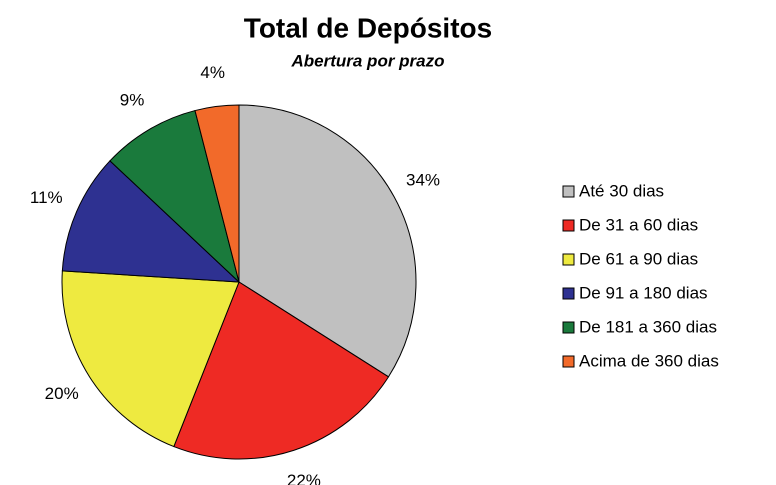  Describe the element at coordinates (46, 197) in the screenshot. I see `data-label: 11%` at that location.